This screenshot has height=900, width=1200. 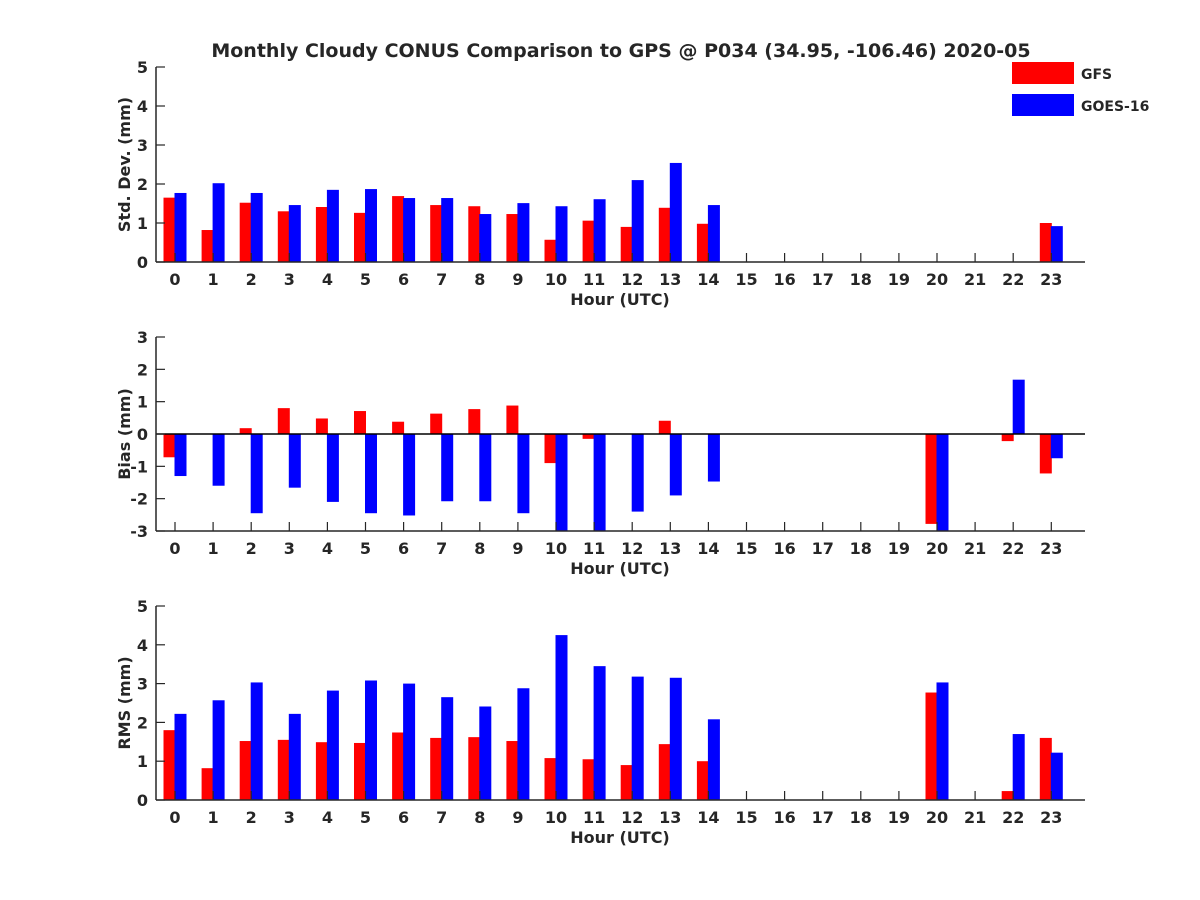 What do you see at coordinates (975, 817) in the screenshot?
I see `x-tick-label: 21` at bounding box center [975, 817].